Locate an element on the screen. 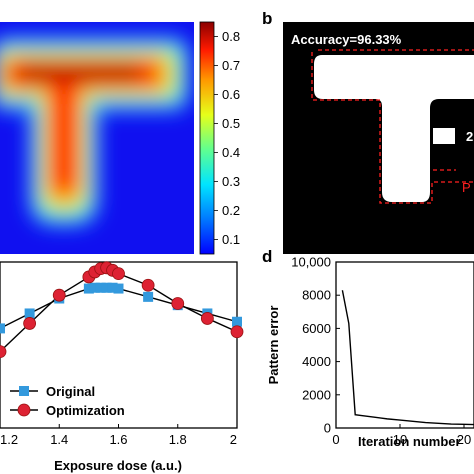  x-tick-label: 10 is located at coordinates (400, 439).